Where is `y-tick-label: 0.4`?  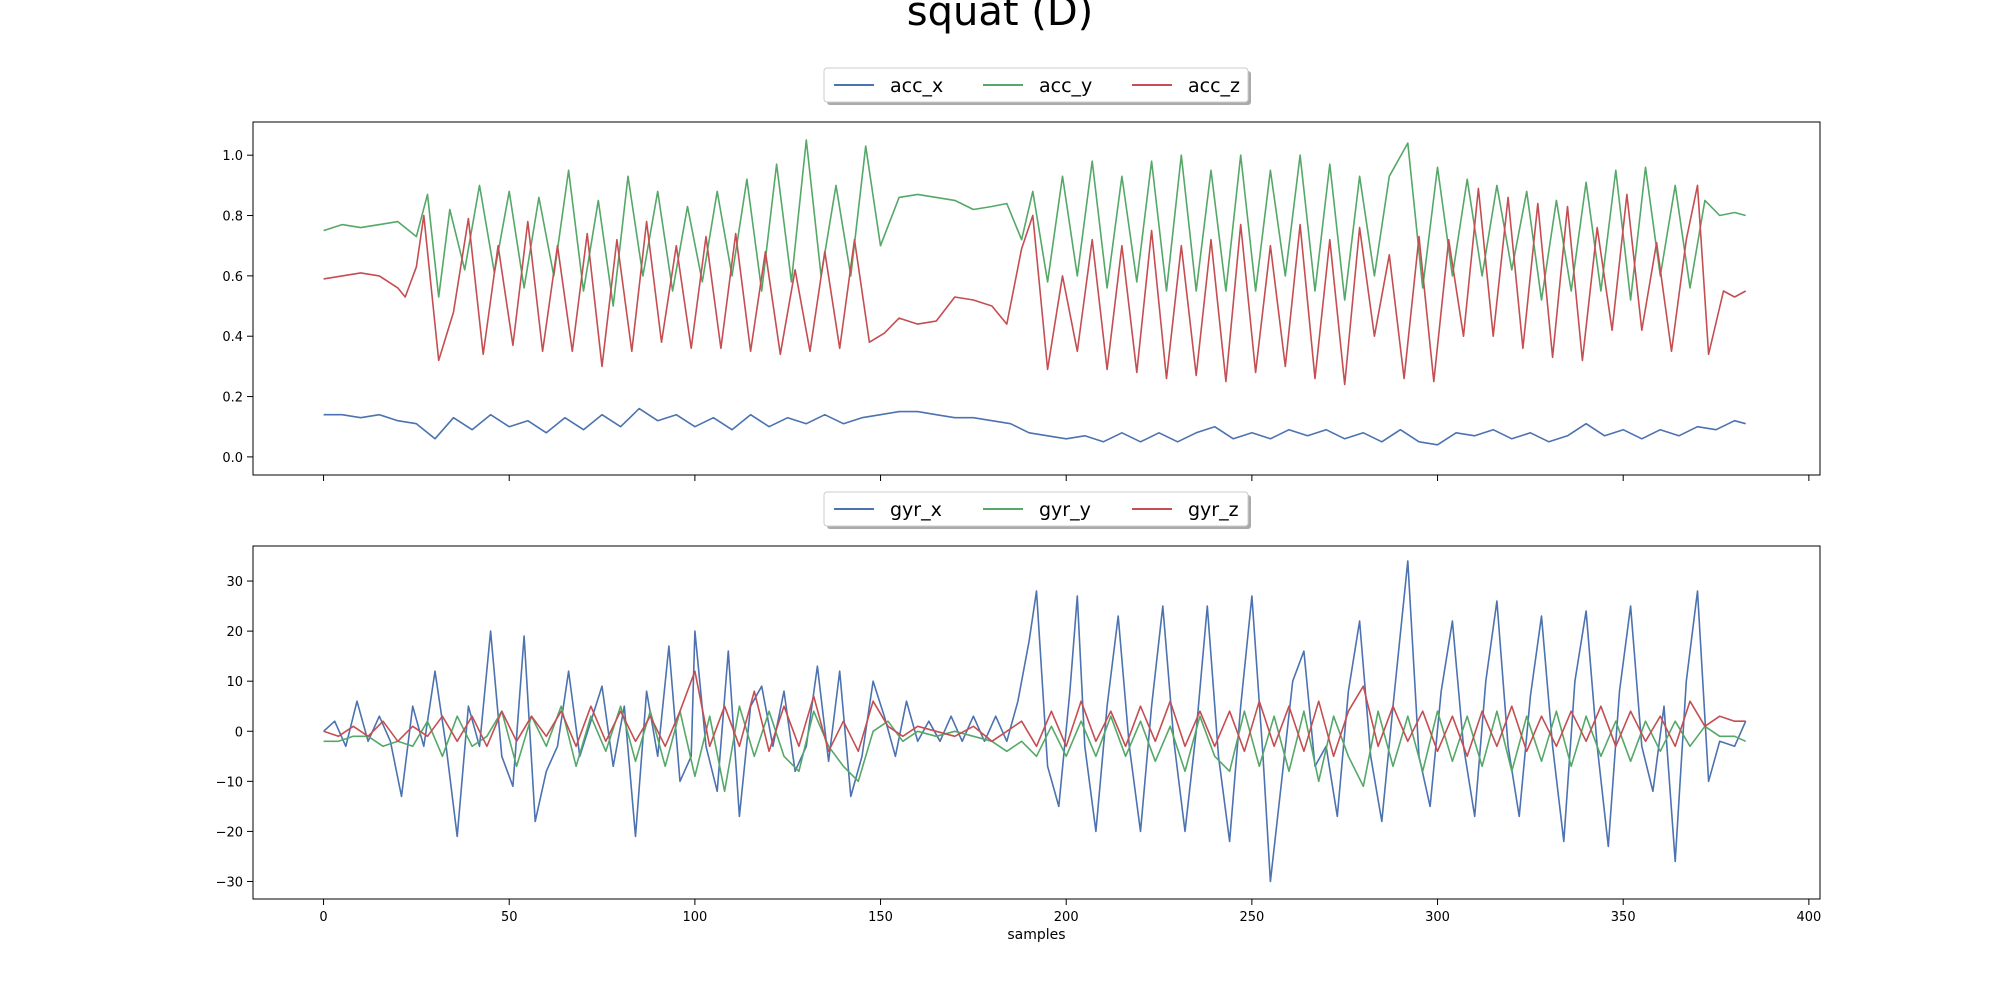
y-tick-label: 0.4 is located at coordinates (232, 337).